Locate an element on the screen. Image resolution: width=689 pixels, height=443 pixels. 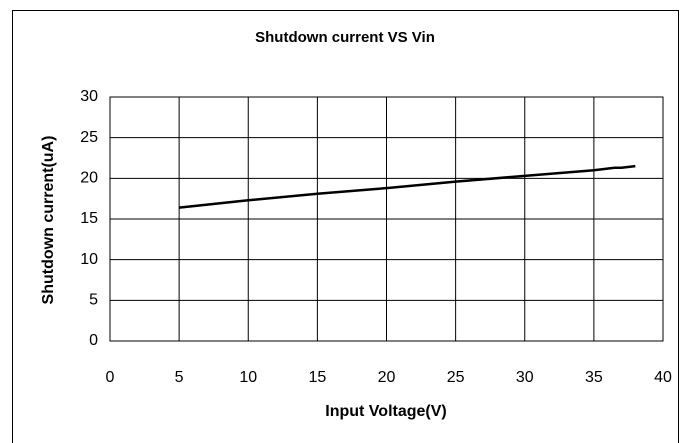
y-tick-label: 10 is located at coordinates (89, 259).